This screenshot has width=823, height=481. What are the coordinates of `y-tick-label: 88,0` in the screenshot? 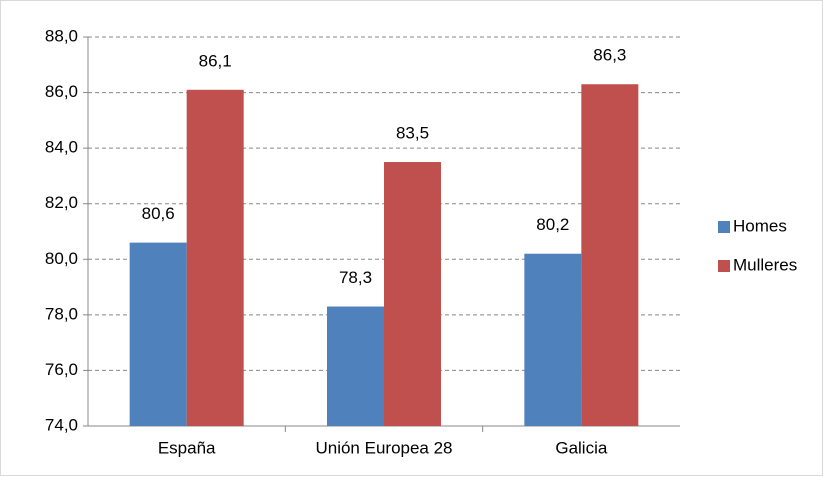 It's located at (61, 35).